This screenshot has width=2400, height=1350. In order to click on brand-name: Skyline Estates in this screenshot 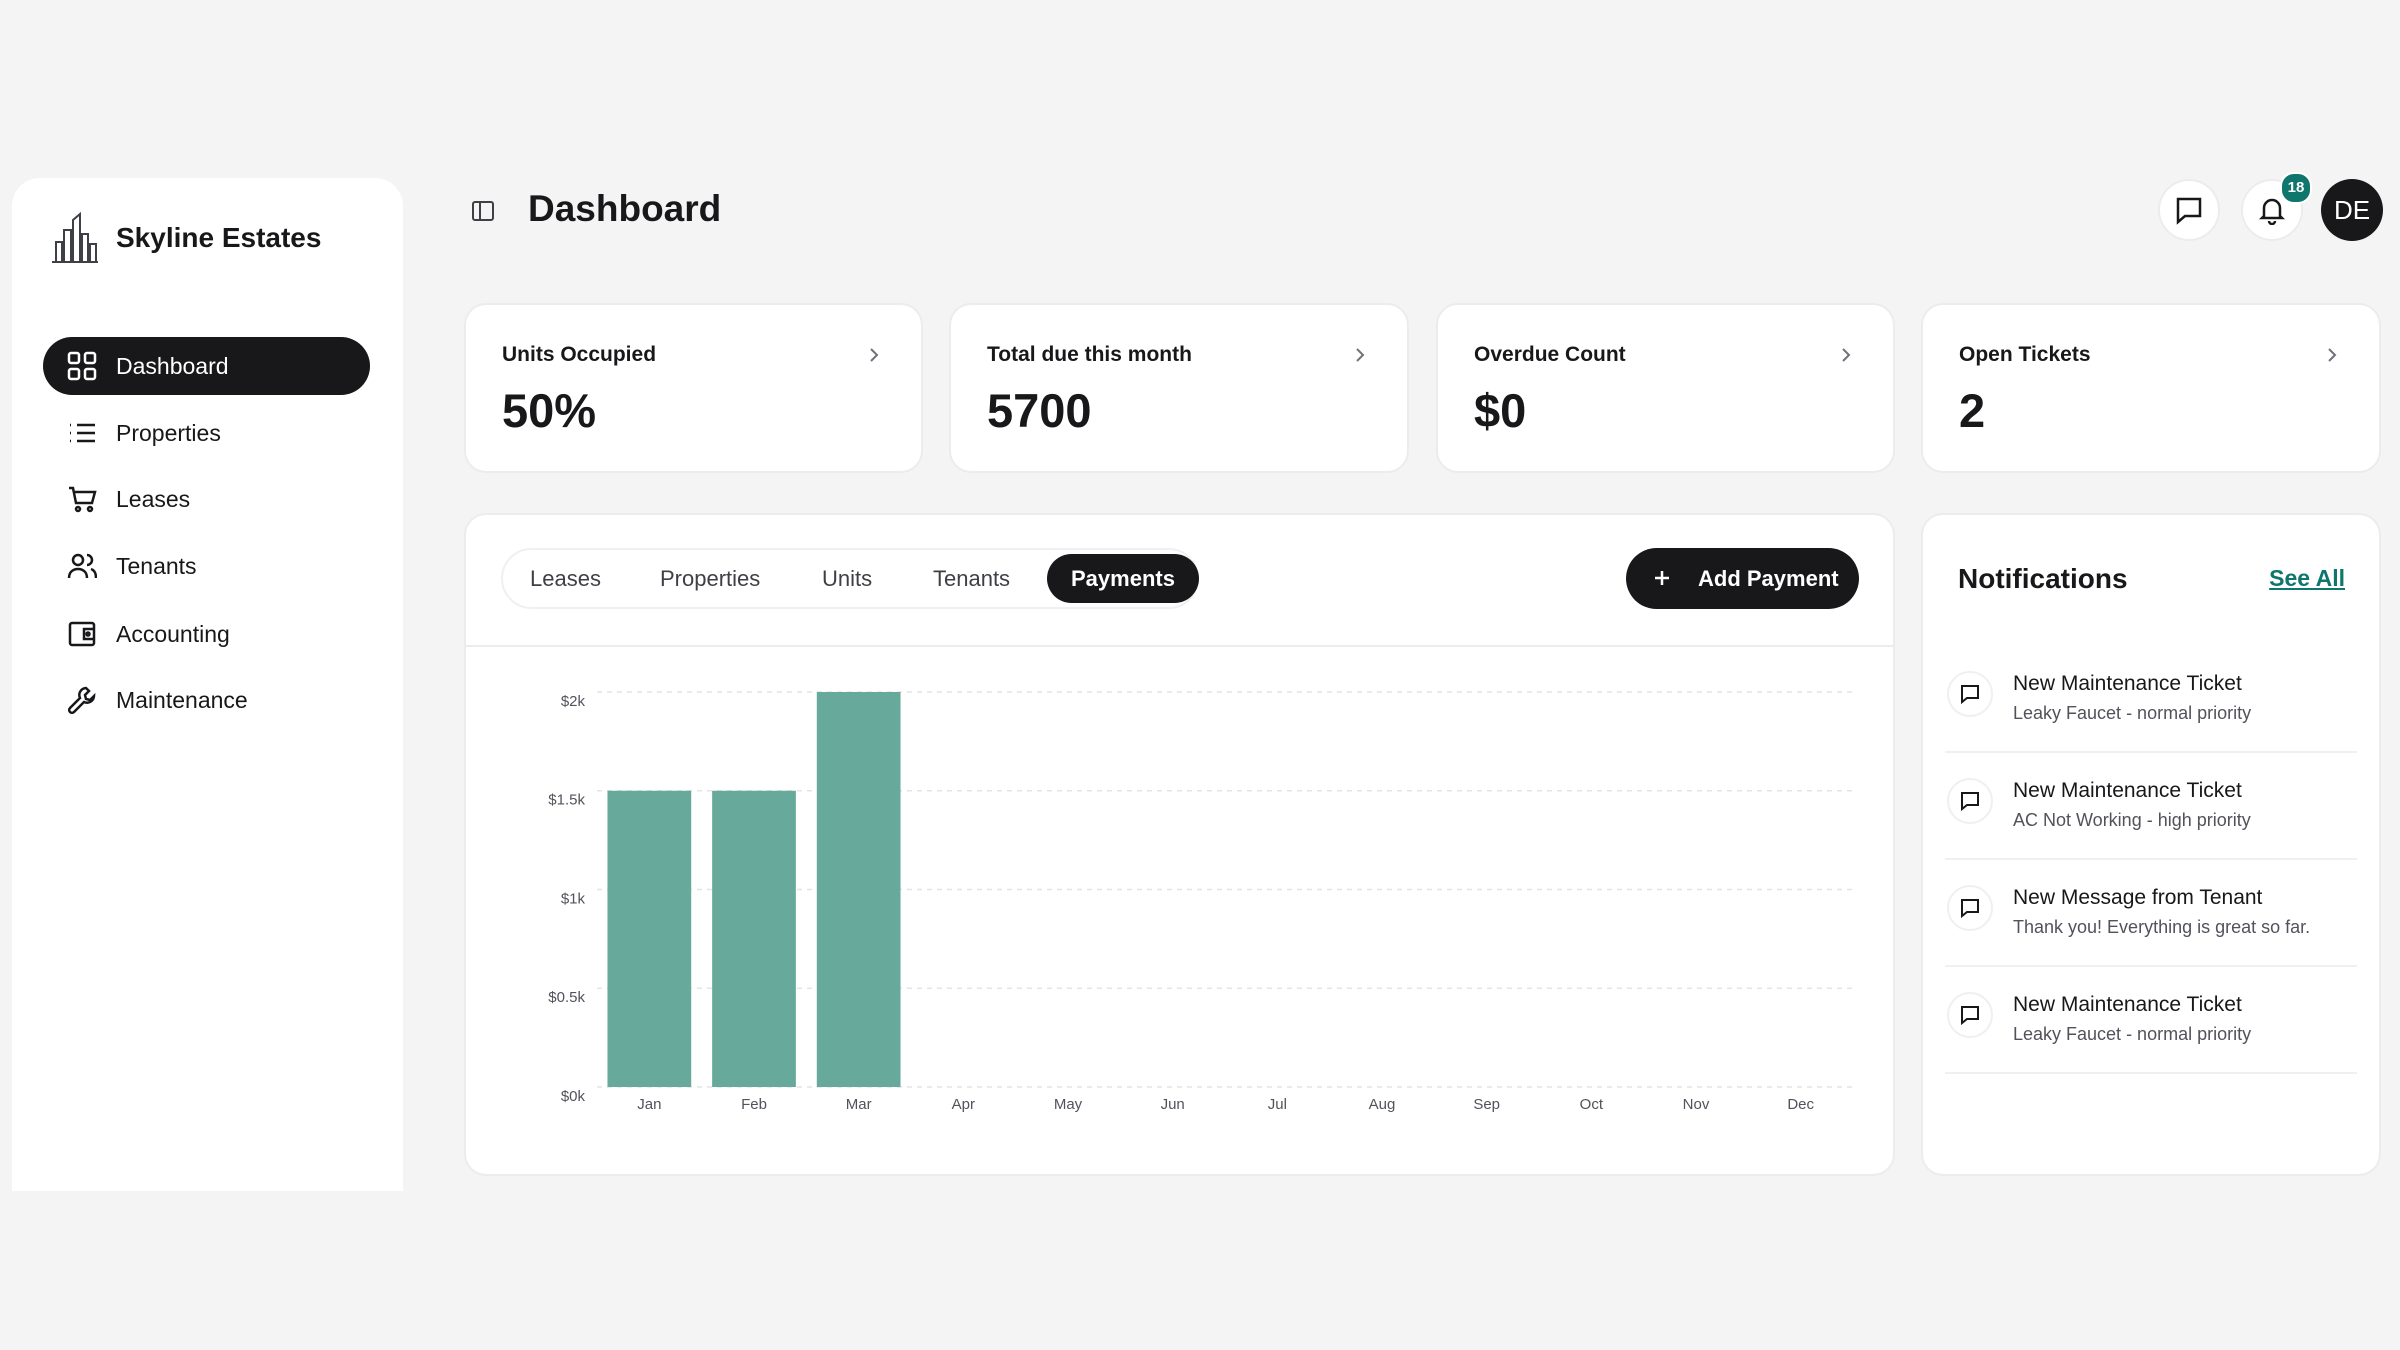, I will do `click(219, 237)`.